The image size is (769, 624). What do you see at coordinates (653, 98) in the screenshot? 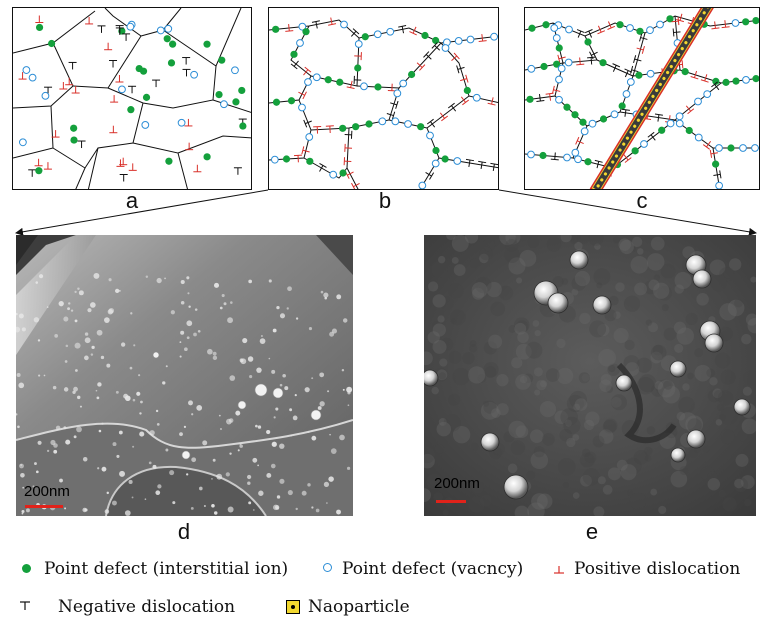
I see `nanoparticle-dots` at bounding box center [653, 98].